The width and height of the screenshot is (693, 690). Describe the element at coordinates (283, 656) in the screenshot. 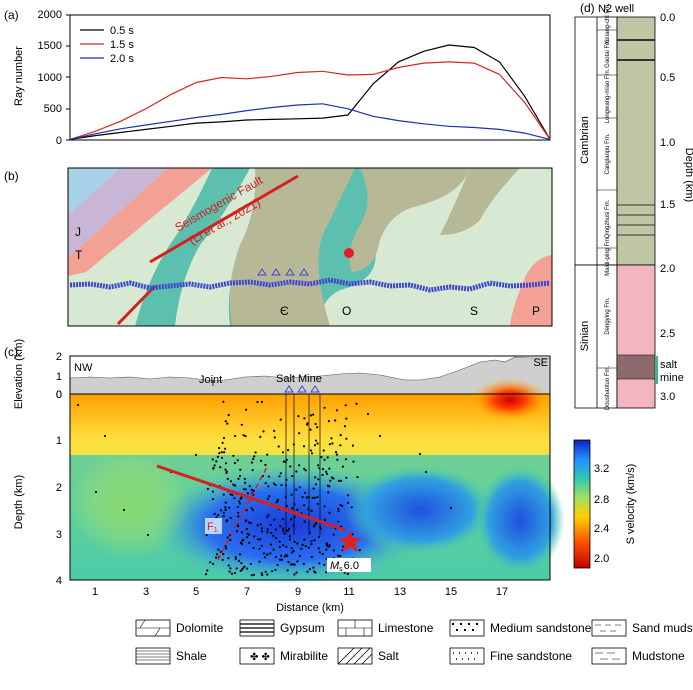

I see `legend-item-mirabilite: ✤ ✤ Mirabilite` at that location.